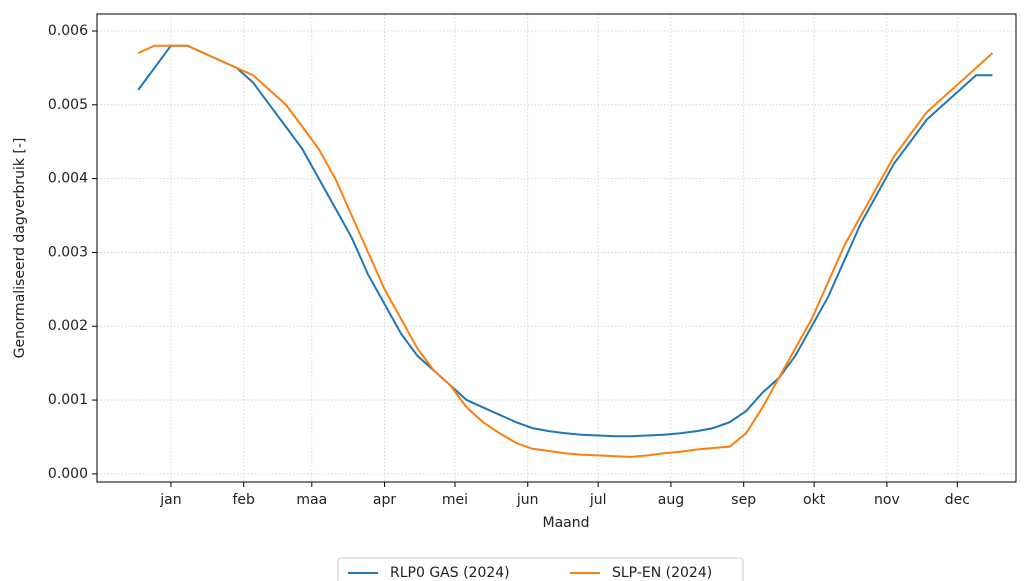  I want to click on x-axis-label: Maand, so click(566, 523).